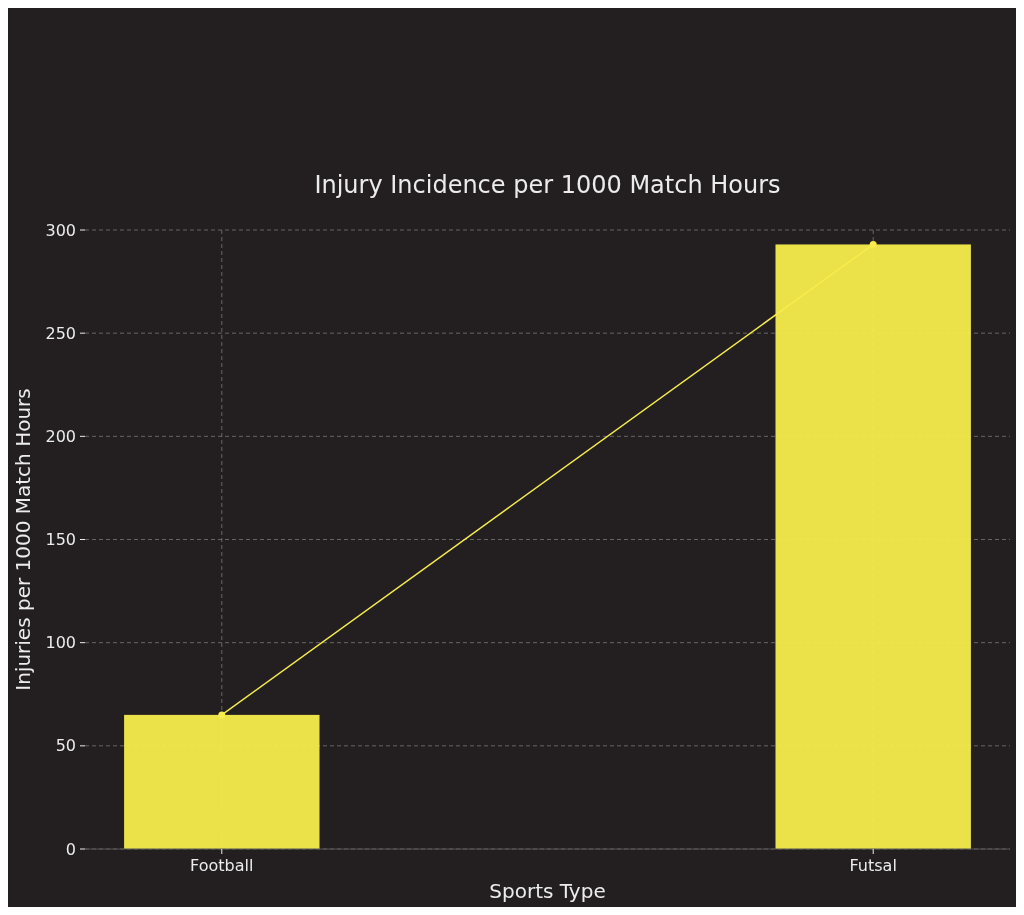 This screenshot has width=1024, height=915. What do you see at coordinates (222, 865) in the screenshot?
I see `x-tick-label: Football` at bounding box center [222, 865].